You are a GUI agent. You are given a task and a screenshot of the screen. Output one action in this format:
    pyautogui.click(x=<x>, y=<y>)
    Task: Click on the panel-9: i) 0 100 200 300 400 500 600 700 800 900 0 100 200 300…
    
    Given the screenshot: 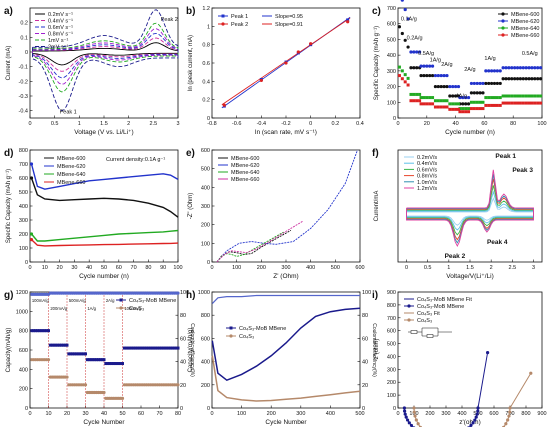 What is the action you would take?
    pyautogui.click(x=459, y=358)
    